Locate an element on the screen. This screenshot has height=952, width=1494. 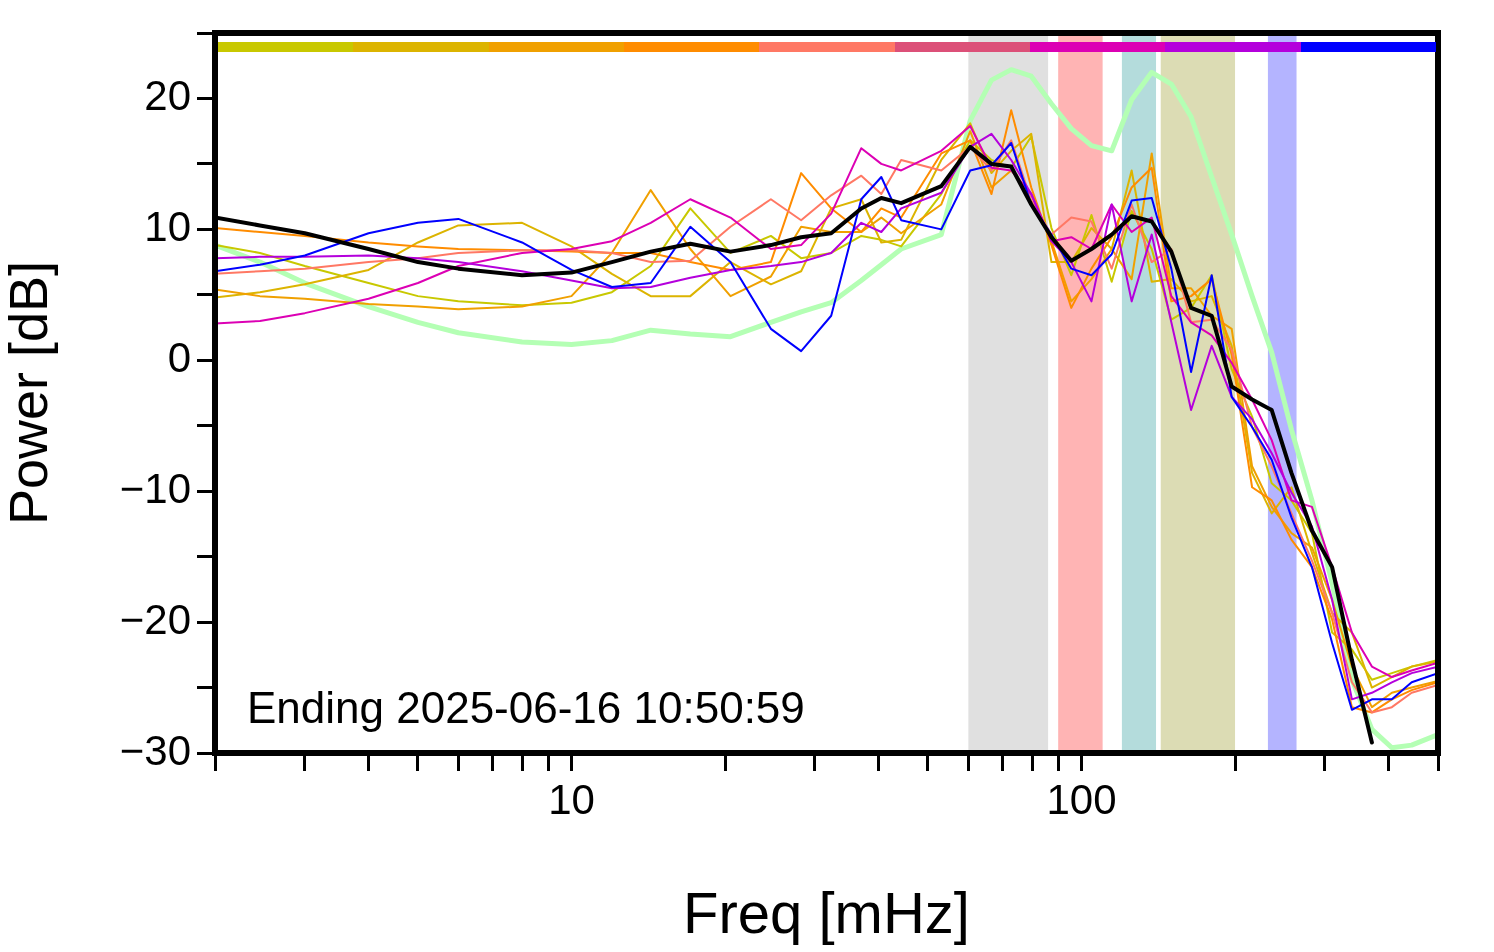
y-axis-title: Power [dB] is located at coordinates (29, 393).